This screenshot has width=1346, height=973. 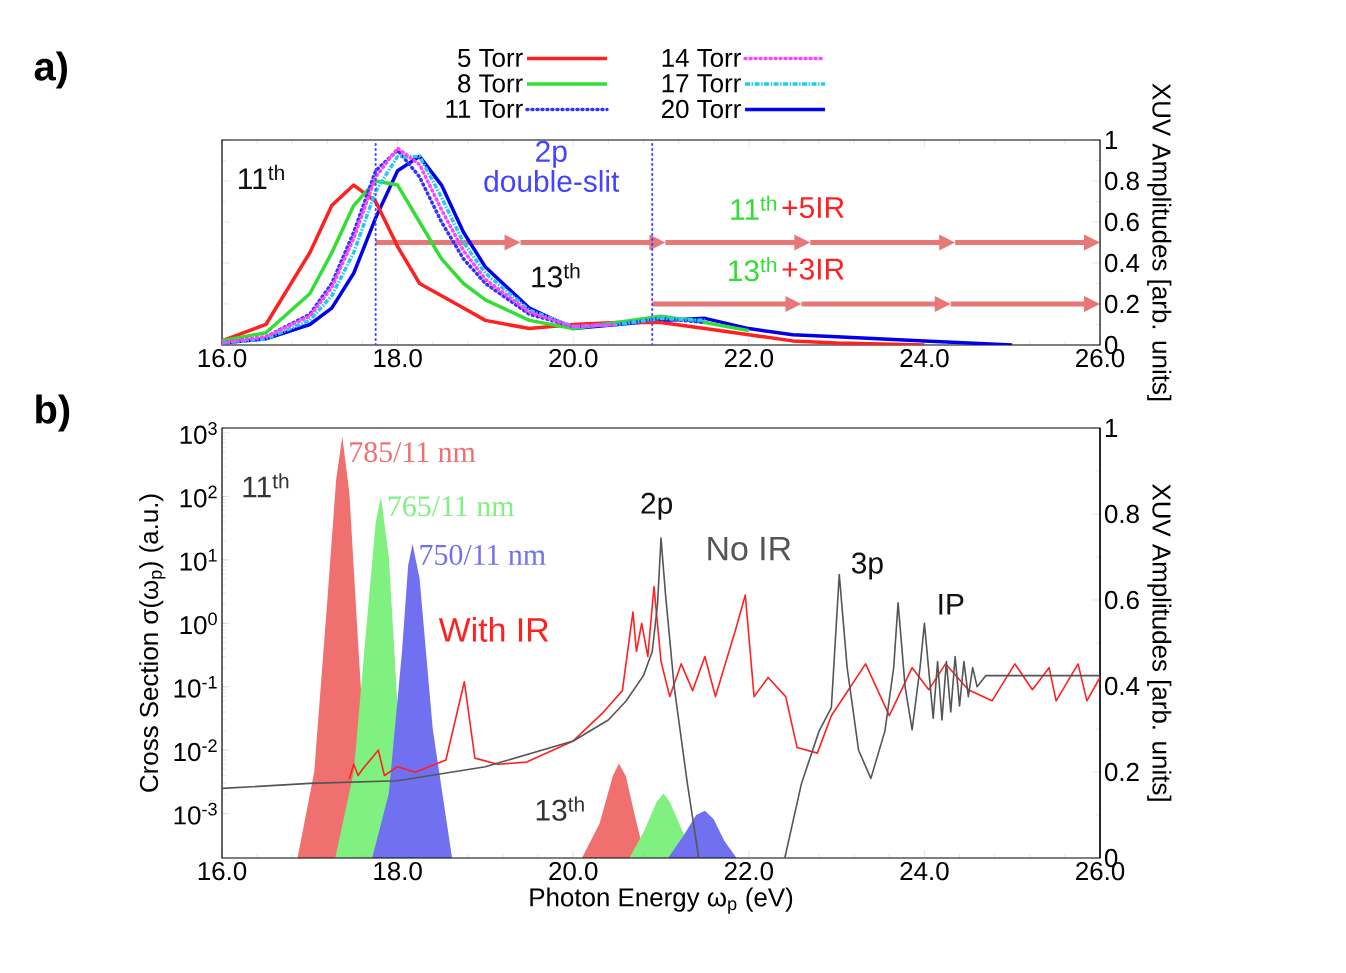 I want to click on legend-label: 11 Torr, so click(x=484, y=109).